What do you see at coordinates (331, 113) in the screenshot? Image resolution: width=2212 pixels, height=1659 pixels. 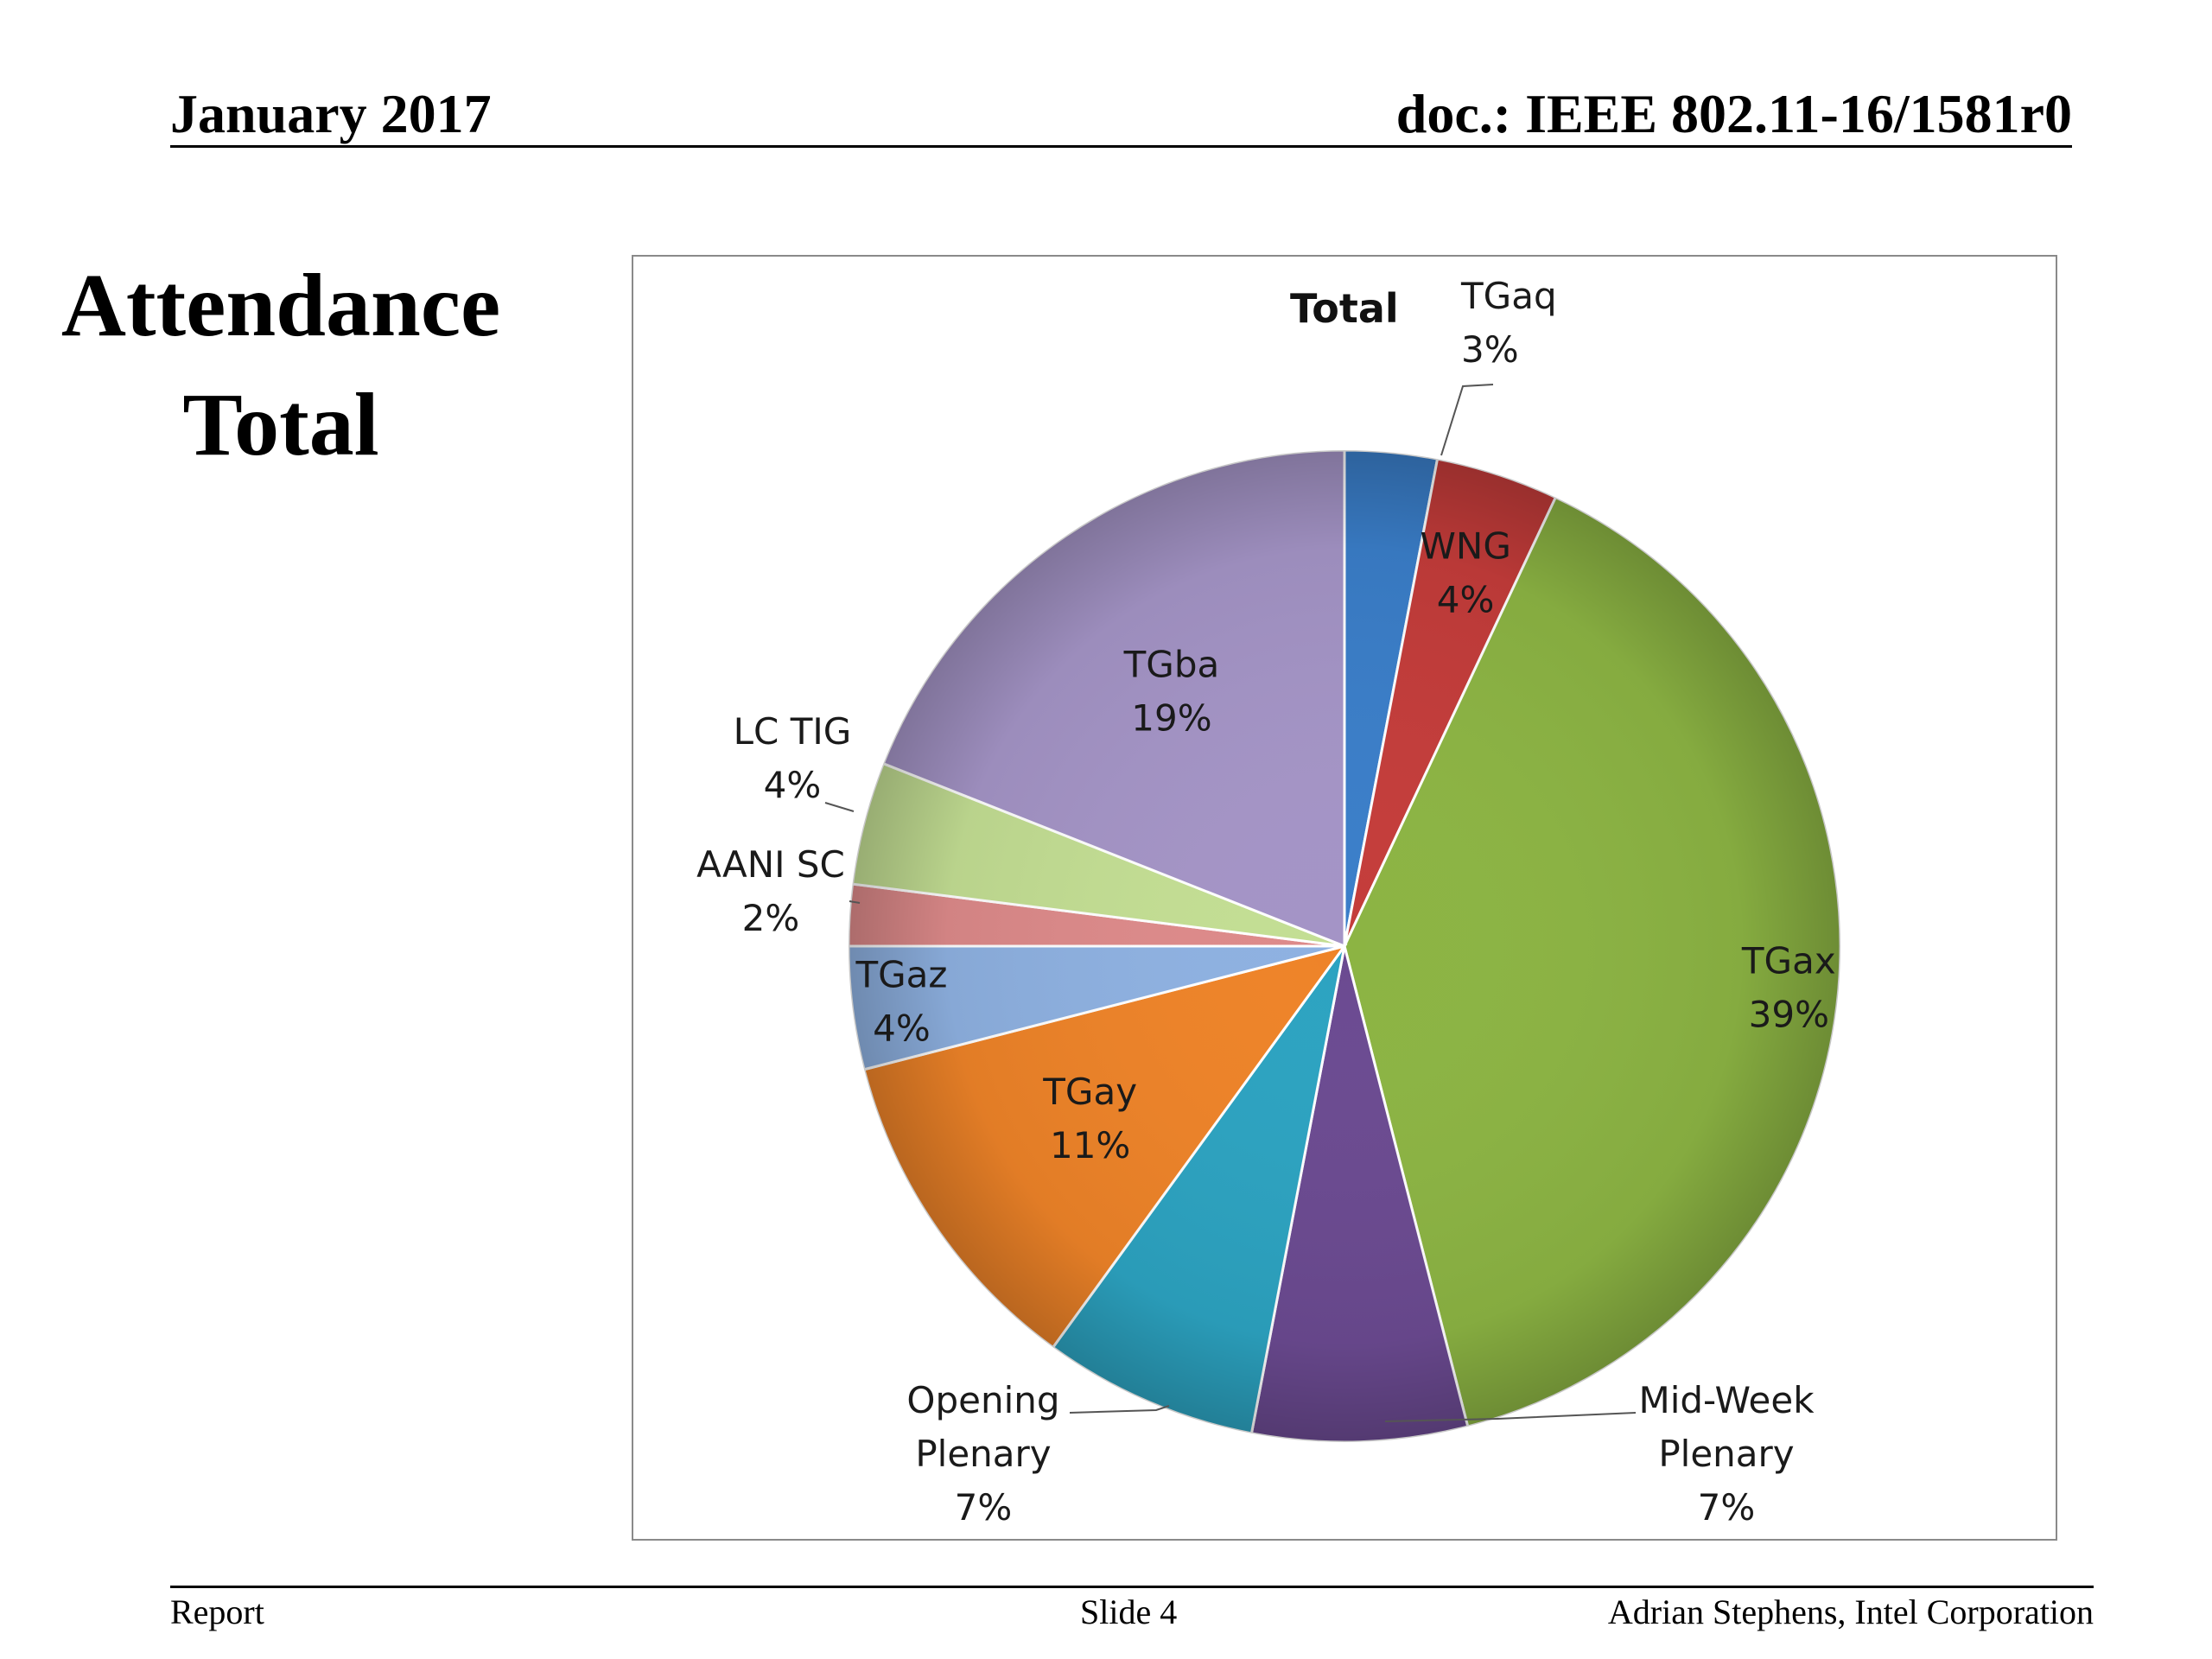 I see `header-date: January 2017` at bounding box center [331, 113].